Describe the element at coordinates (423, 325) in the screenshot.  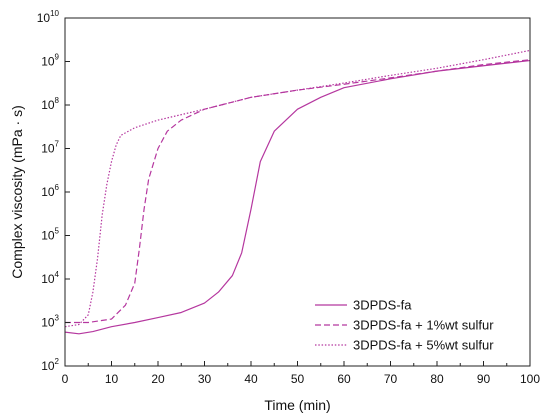
I see `legend-label-2: 3DPDS-fa + 1%wt sulfur` at that location.